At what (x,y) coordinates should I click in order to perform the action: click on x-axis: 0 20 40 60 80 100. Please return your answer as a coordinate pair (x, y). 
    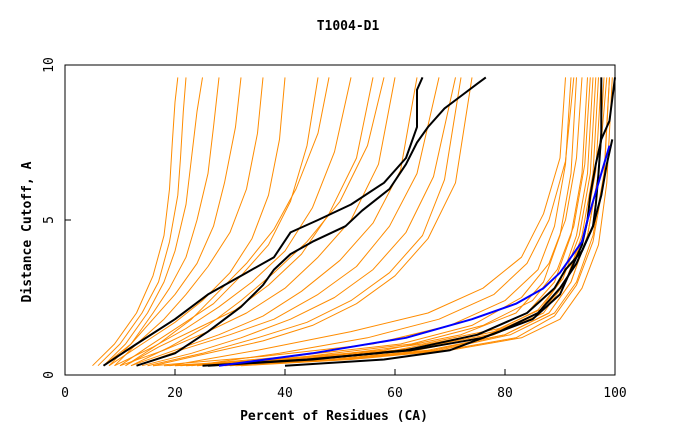
    Looking at the image, I should click on (344, 385).